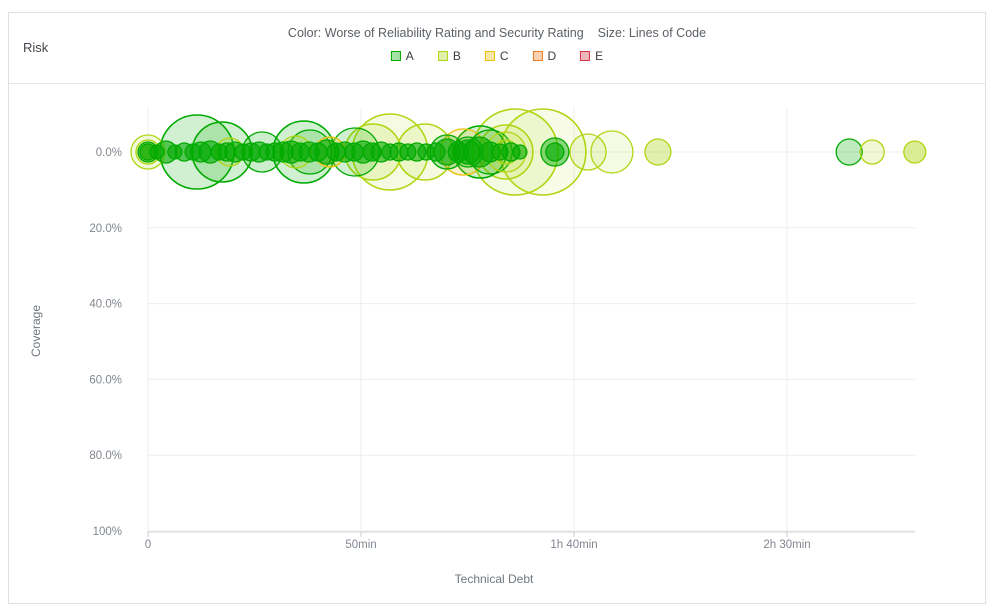  What do you see at coordinates (402, 56) in the screenshot?
I see `legend-item-A: A` at bounding box center [402, 56].